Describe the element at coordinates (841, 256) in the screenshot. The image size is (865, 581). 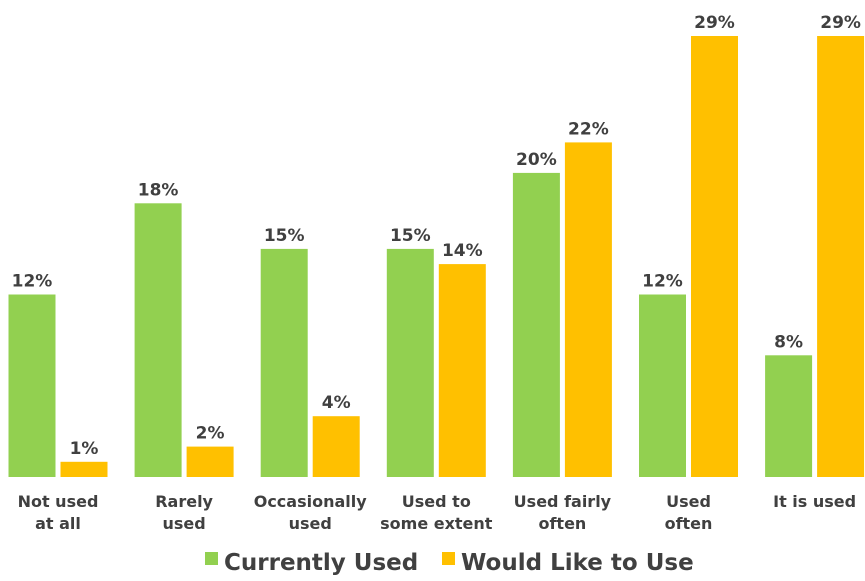
I see `bar-would-like-to-use-it-is-used` at that location.